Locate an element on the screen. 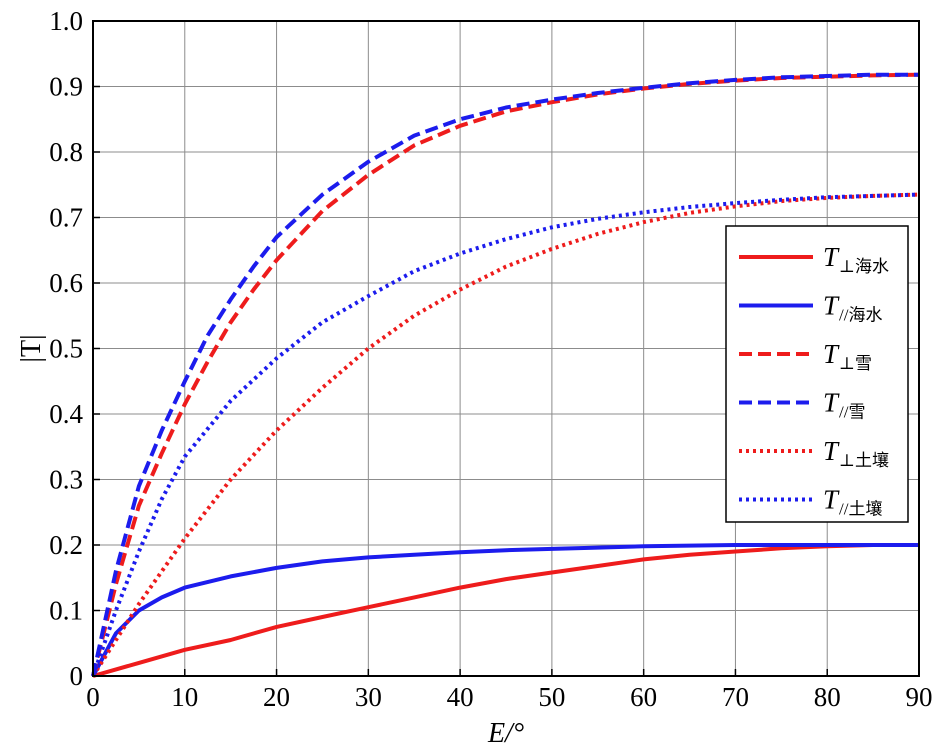 The width and height of the screenshot is (945, 752). x-tick-label: 60 is located at coordinates (643, 697).